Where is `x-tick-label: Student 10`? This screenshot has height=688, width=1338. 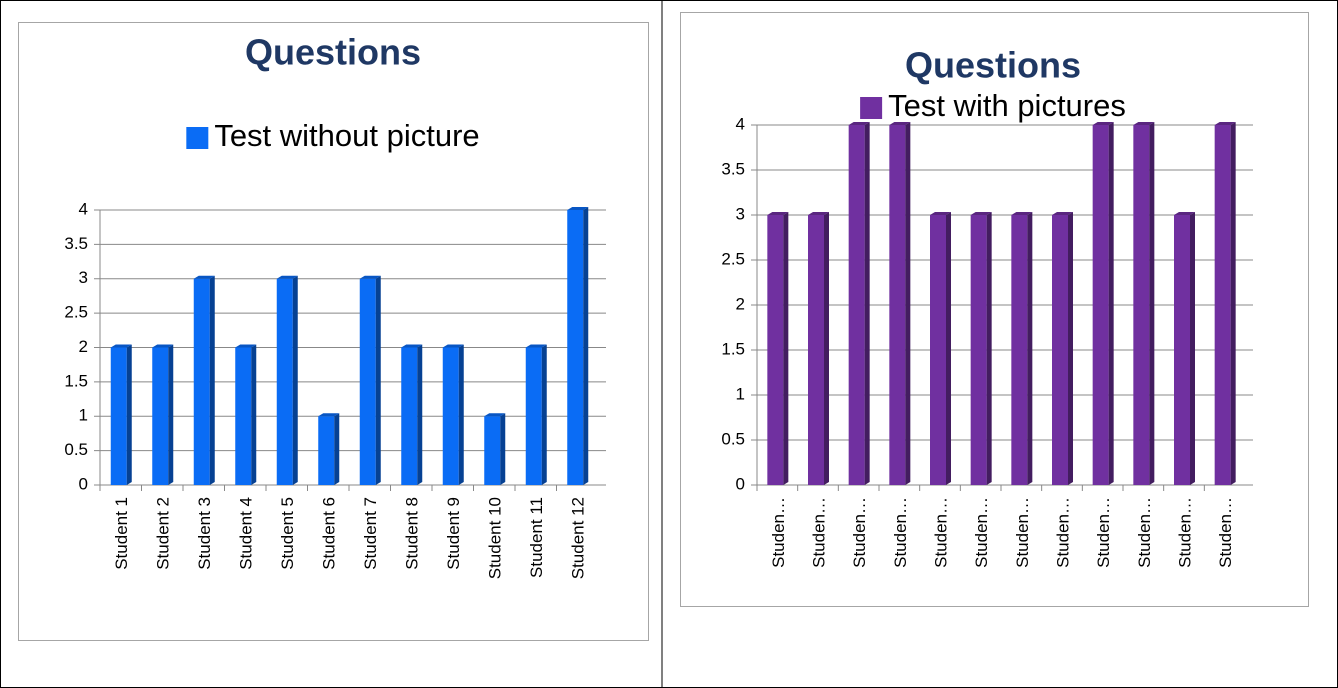 x-tick-label: Student 10 is located at coordinates (495, 538).